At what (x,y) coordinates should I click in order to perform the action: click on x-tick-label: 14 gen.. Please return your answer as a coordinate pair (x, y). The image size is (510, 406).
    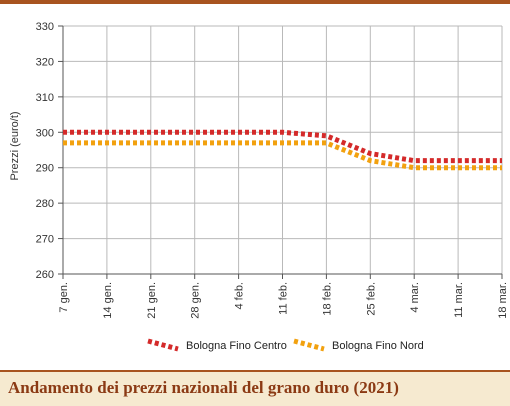
    Looking at the image, I should click on (108, 300).